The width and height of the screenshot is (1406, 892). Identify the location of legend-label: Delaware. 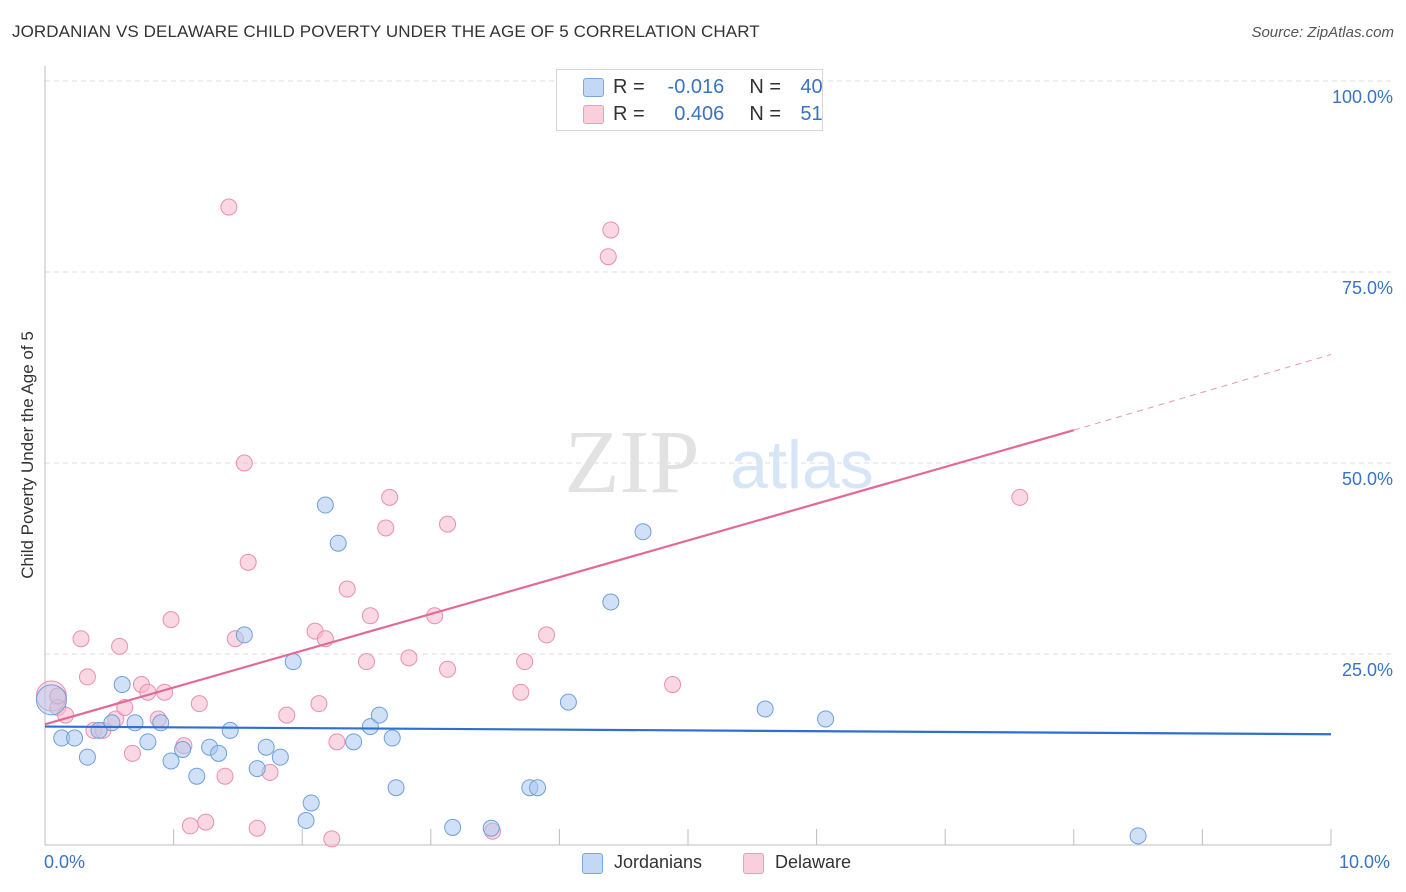
(813, 862).